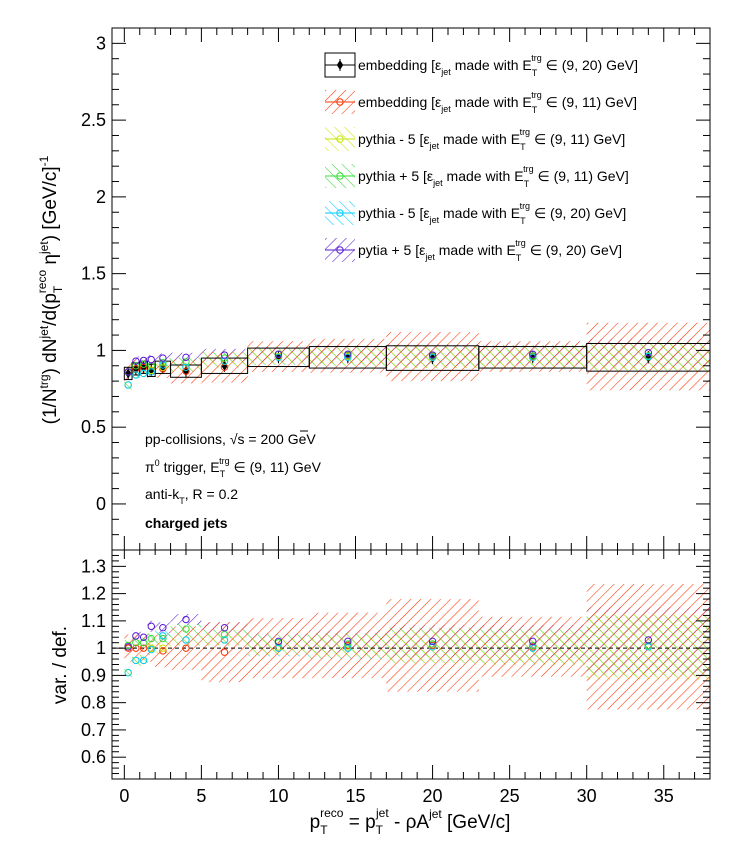  I want to click on top-systematic-bands, so click(417, 356).